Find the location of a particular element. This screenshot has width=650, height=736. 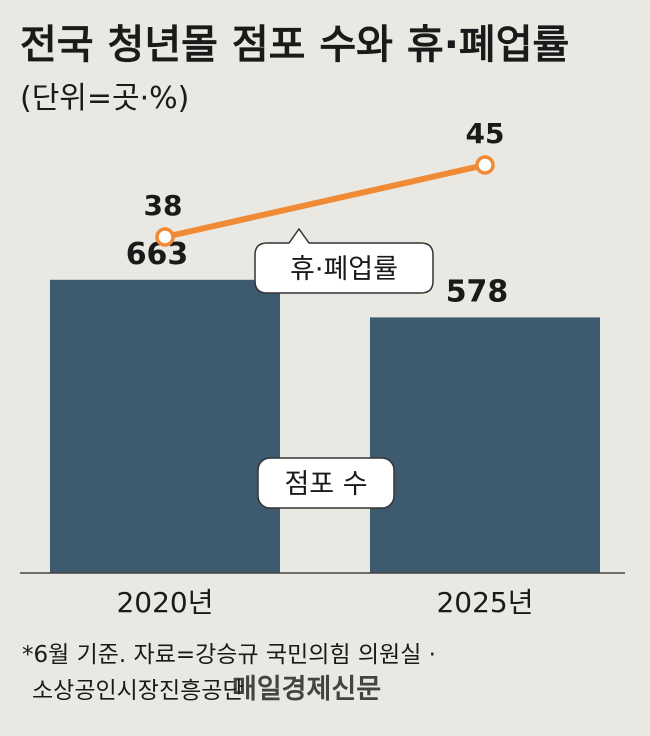

x-tick-label: 2020년 is located at coordinates (164, 602).